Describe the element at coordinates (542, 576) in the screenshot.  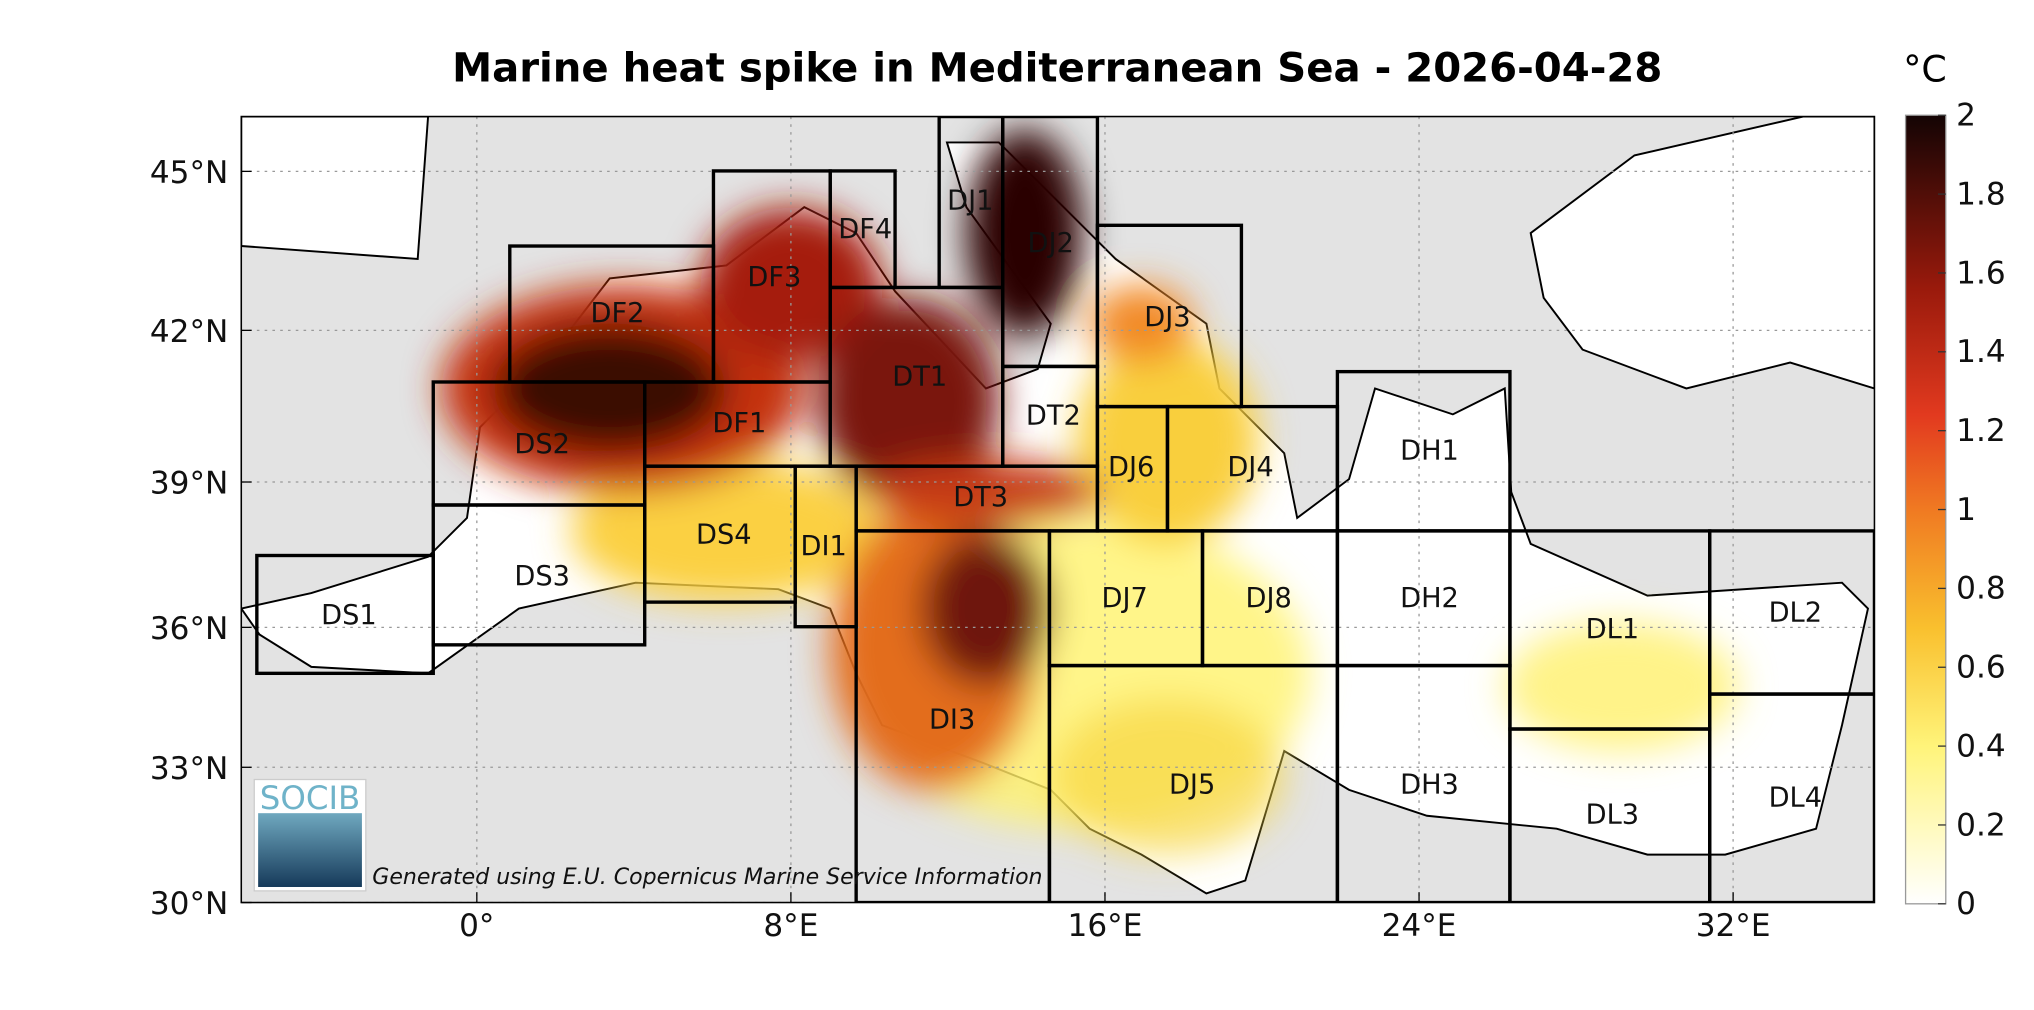
I see `region-label: DS3` at that location.